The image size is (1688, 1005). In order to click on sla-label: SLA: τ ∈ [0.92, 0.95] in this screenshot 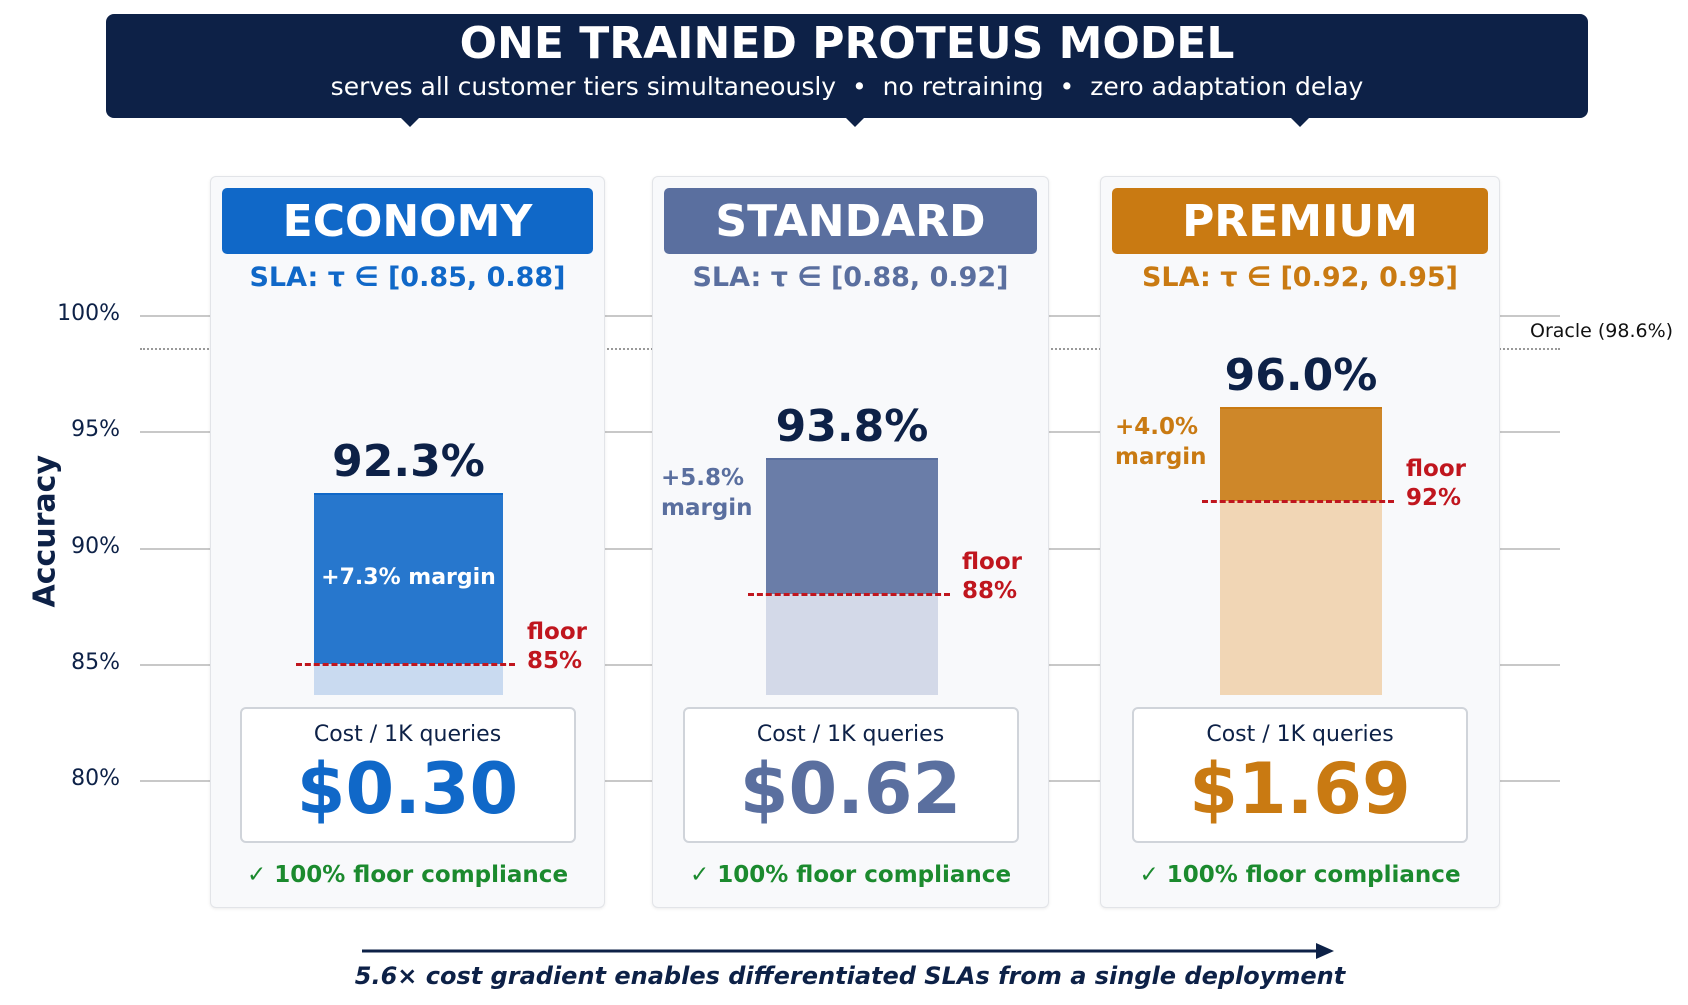, I will do `click(1300, 277)`.